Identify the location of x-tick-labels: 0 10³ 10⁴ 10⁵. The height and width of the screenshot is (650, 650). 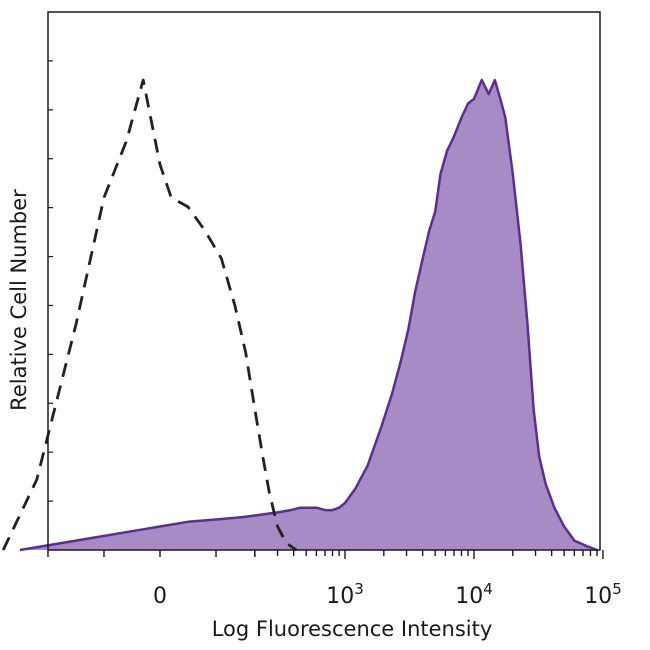
(387, 594).